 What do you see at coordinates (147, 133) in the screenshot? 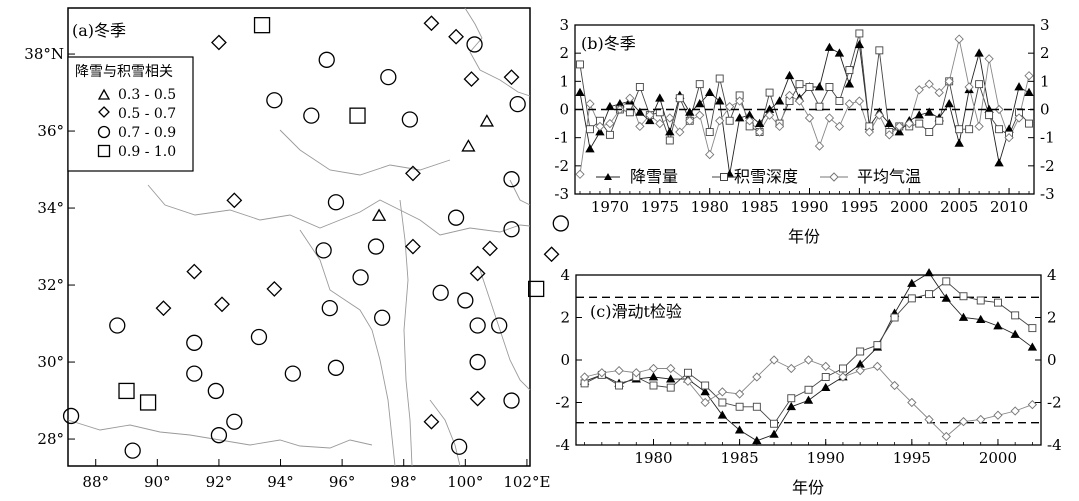
I see `map-legend-label: 0.7 - 0.9` at bounding box center [147, 133].